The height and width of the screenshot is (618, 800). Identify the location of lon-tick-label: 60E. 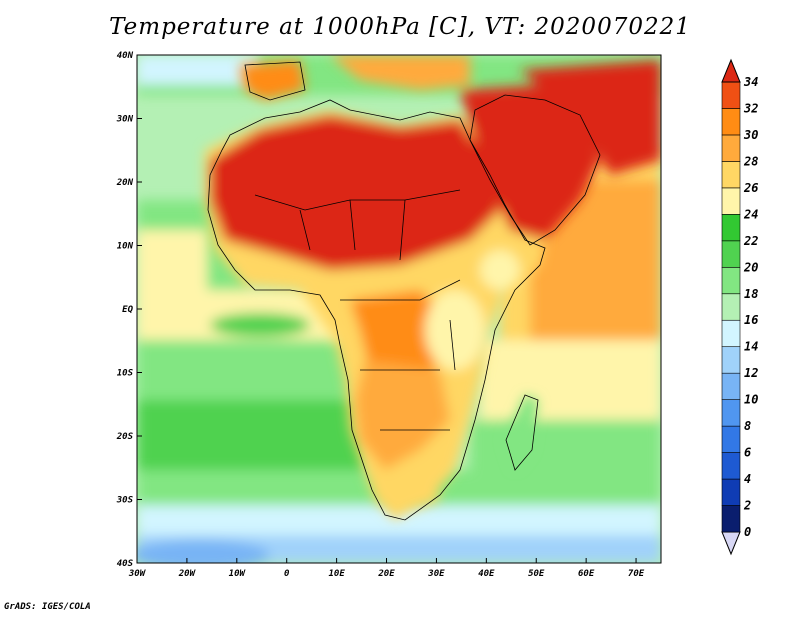
(586, 574).